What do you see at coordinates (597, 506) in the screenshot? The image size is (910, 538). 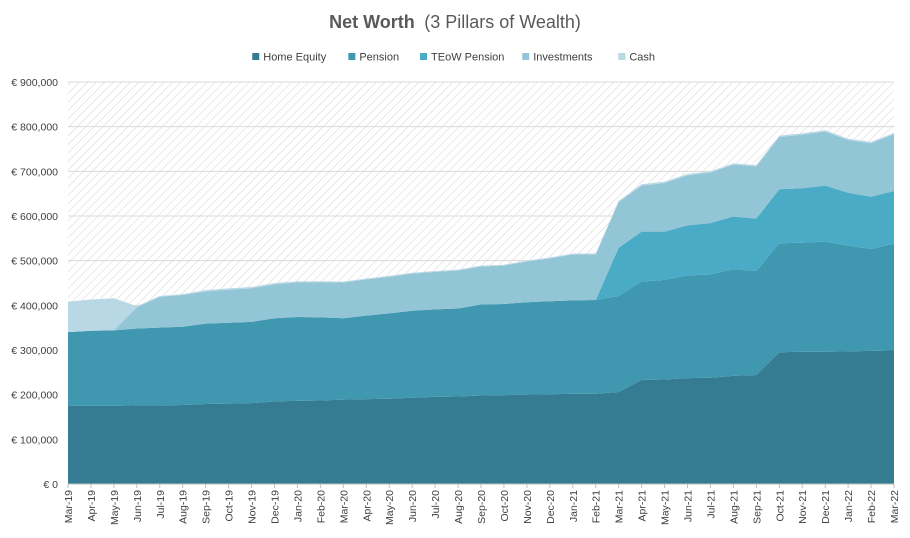 I see `x-tick-label: Feb-21` at bounding box center [597, 506].